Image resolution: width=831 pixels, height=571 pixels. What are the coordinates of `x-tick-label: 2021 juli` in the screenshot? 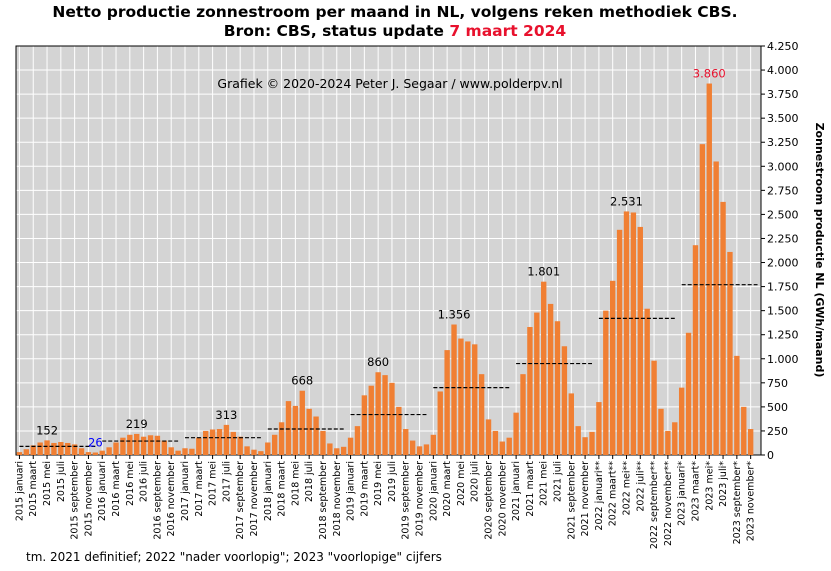 It's located at (558, 481).